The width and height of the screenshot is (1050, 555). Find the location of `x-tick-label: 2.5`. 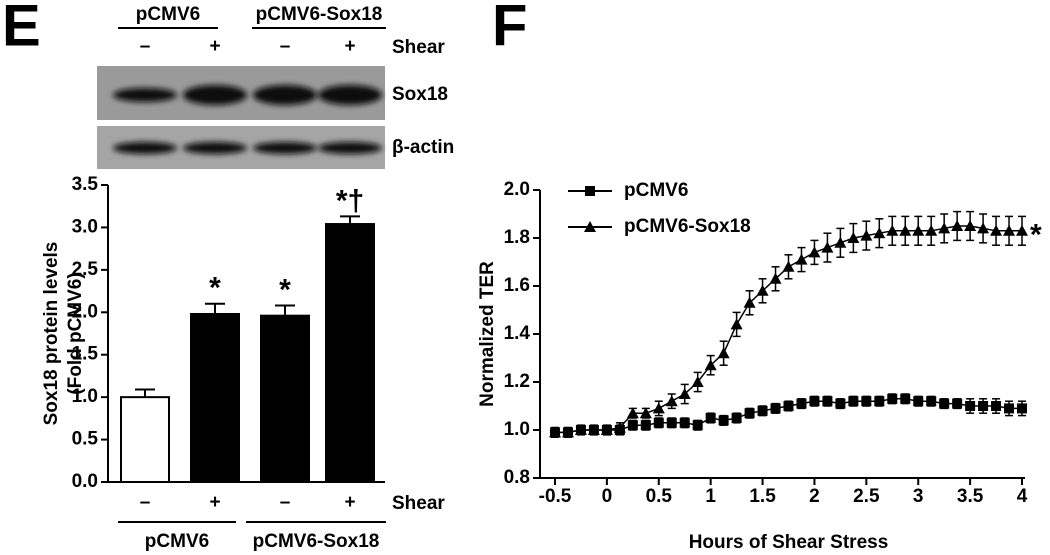

x-tick-label: 2.5 is located at coordinates (866, 496).